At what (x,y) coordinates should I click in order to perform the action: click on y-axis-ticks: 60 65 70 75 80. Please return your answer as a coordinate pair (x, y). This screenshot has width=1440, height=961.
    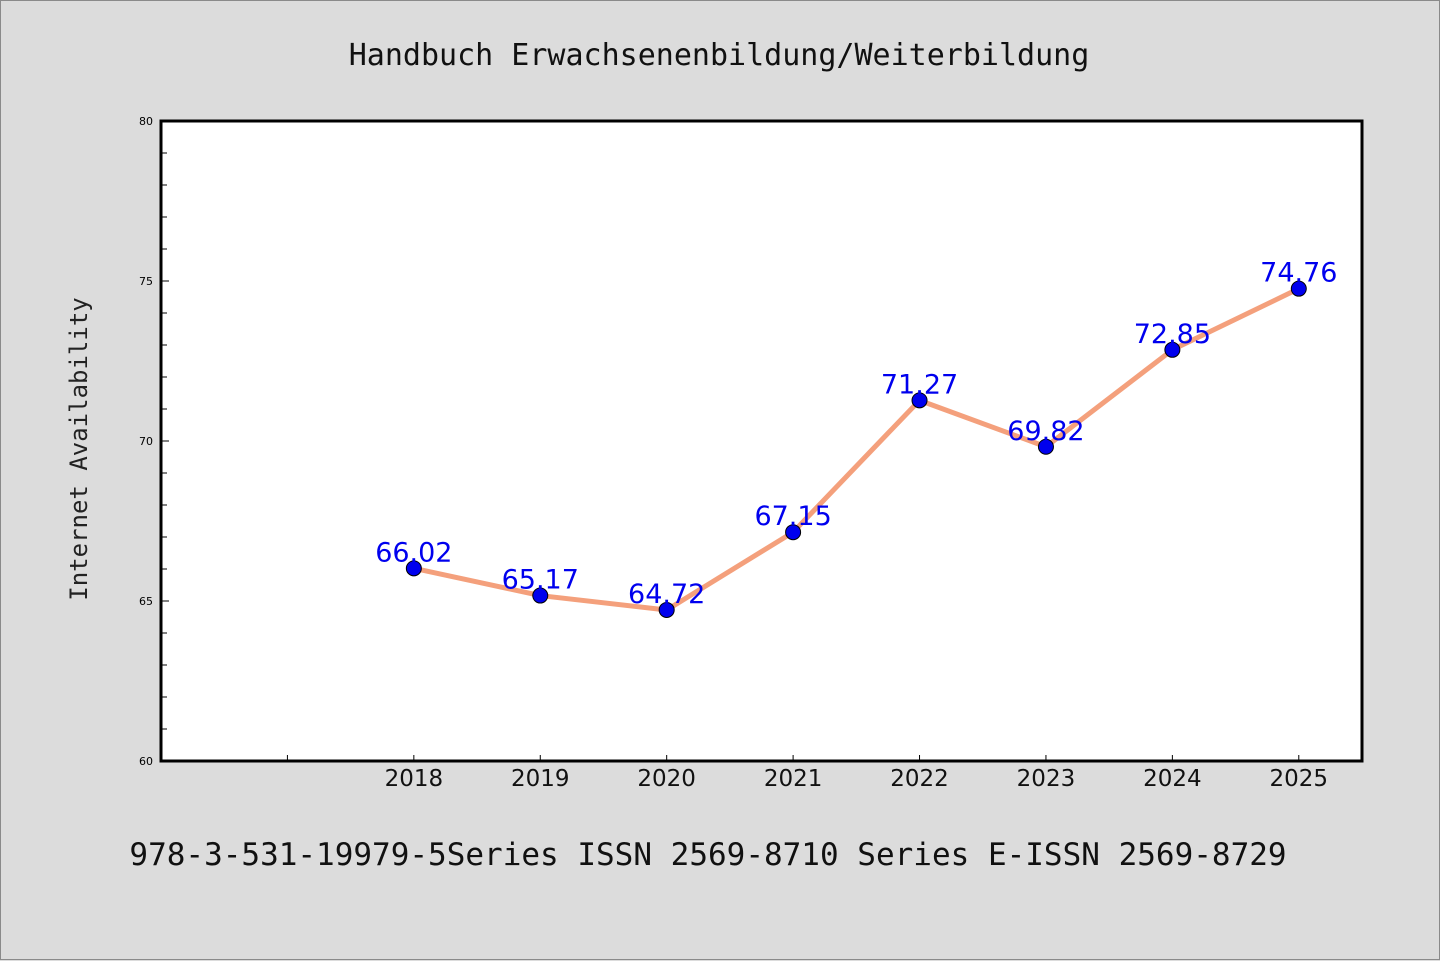
    Looking at the image, I should click on (154, 441).